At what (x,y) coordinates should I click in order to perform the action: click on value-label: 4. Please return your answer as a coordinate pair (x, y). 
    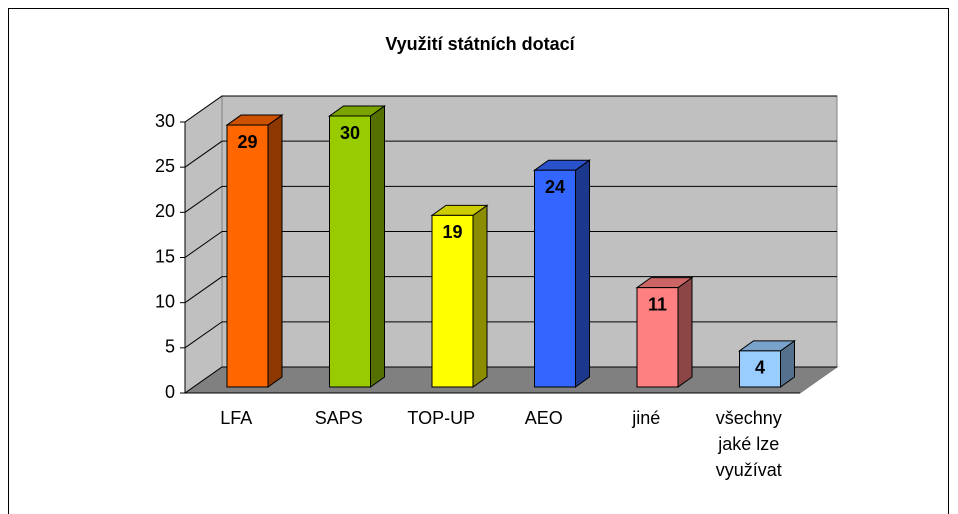
    Looking at the image, I should click on (760, 368).